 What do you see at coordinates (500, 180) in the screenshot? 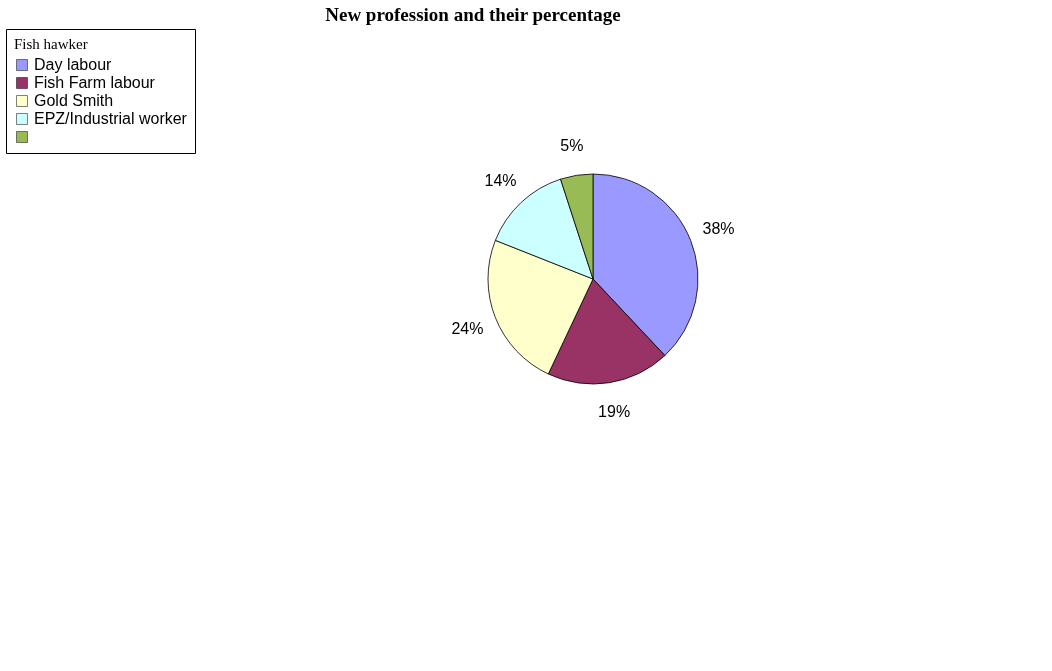
I see `data-label: 14%` at bounding box center [500, 180].